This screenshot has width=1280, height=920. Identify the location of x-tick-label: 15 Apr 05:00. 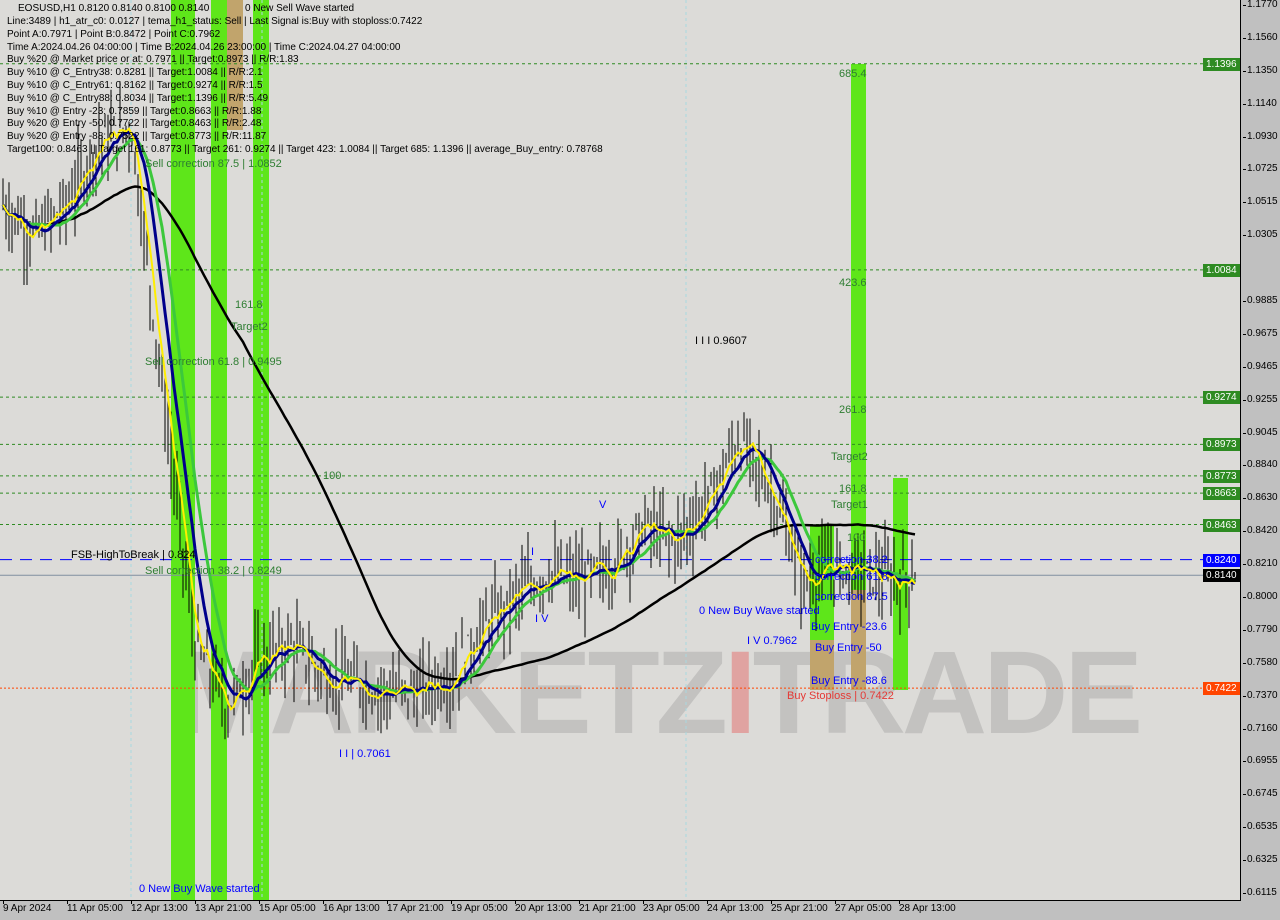
(287, 907).